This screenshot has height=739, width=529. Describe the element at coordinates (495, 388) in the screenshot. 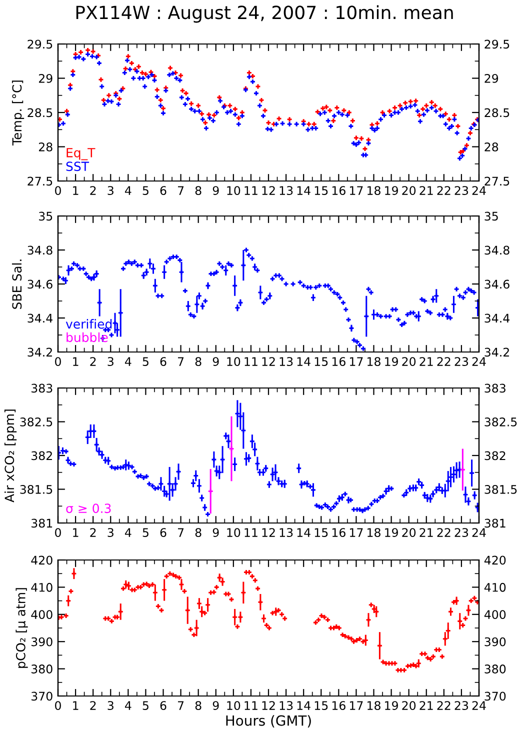

I see `y2-tick-label: 383` at that location.